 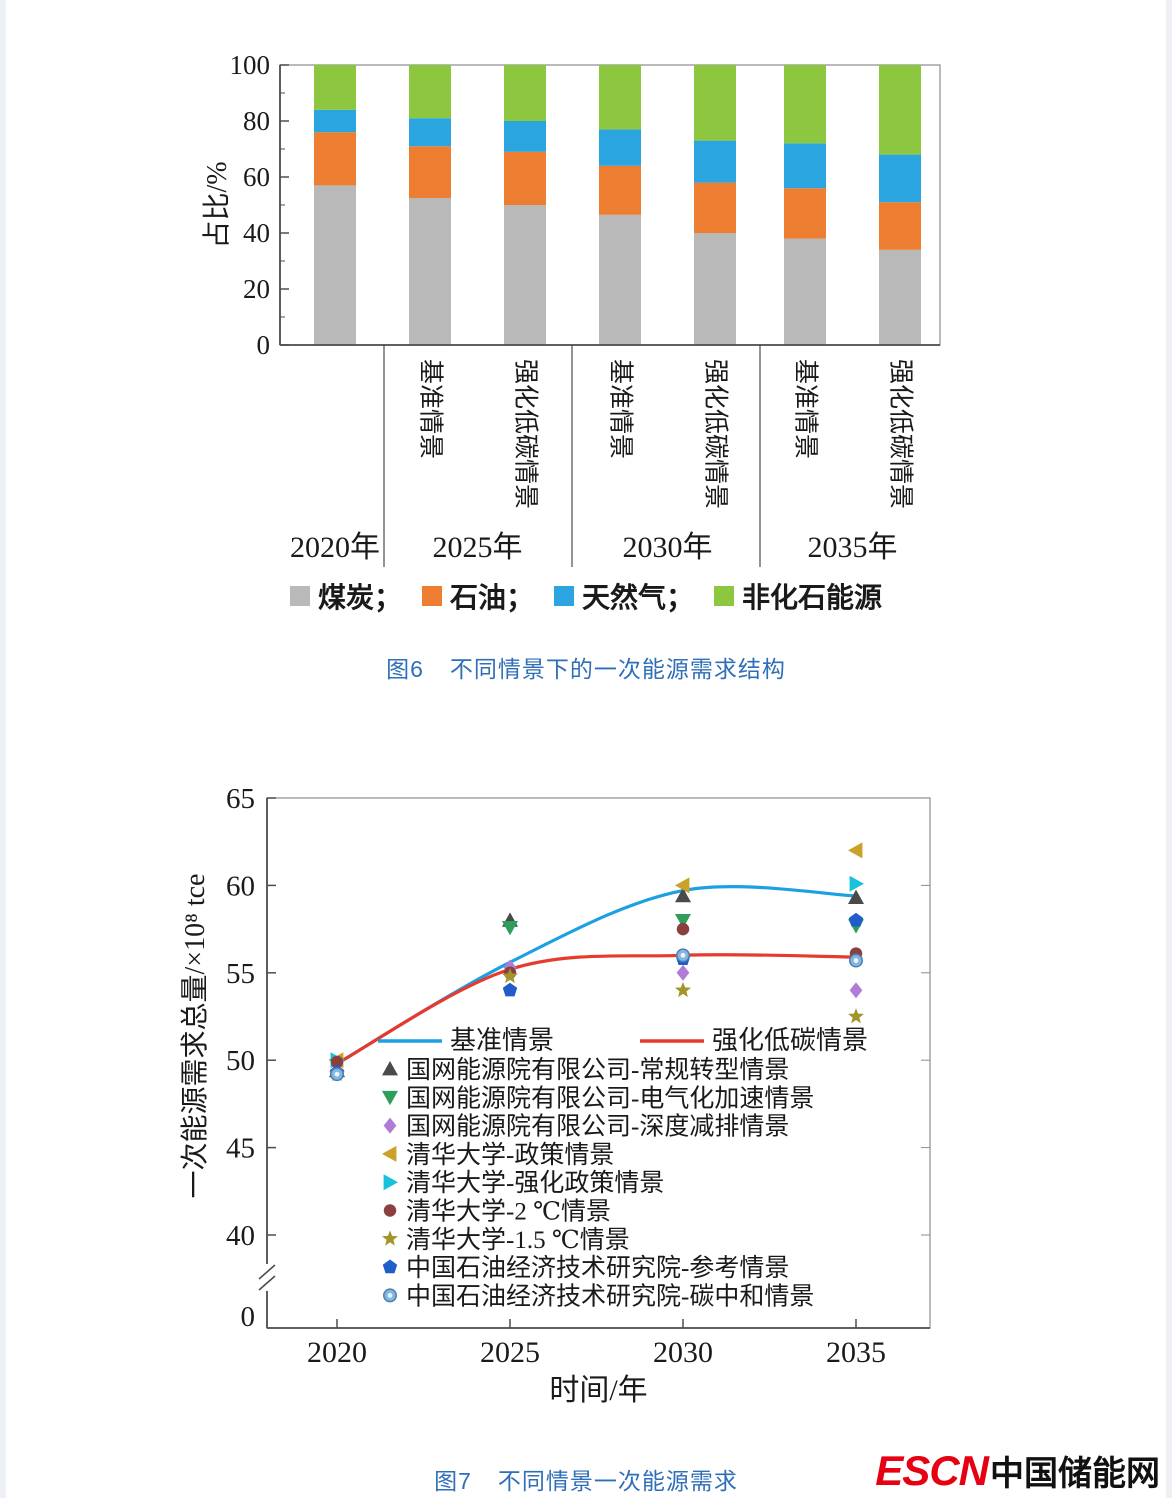 What do you see at coordinates (478, 547) in the screenshot?
I see `year-label: 2025年` at bounding box center [478, 547].